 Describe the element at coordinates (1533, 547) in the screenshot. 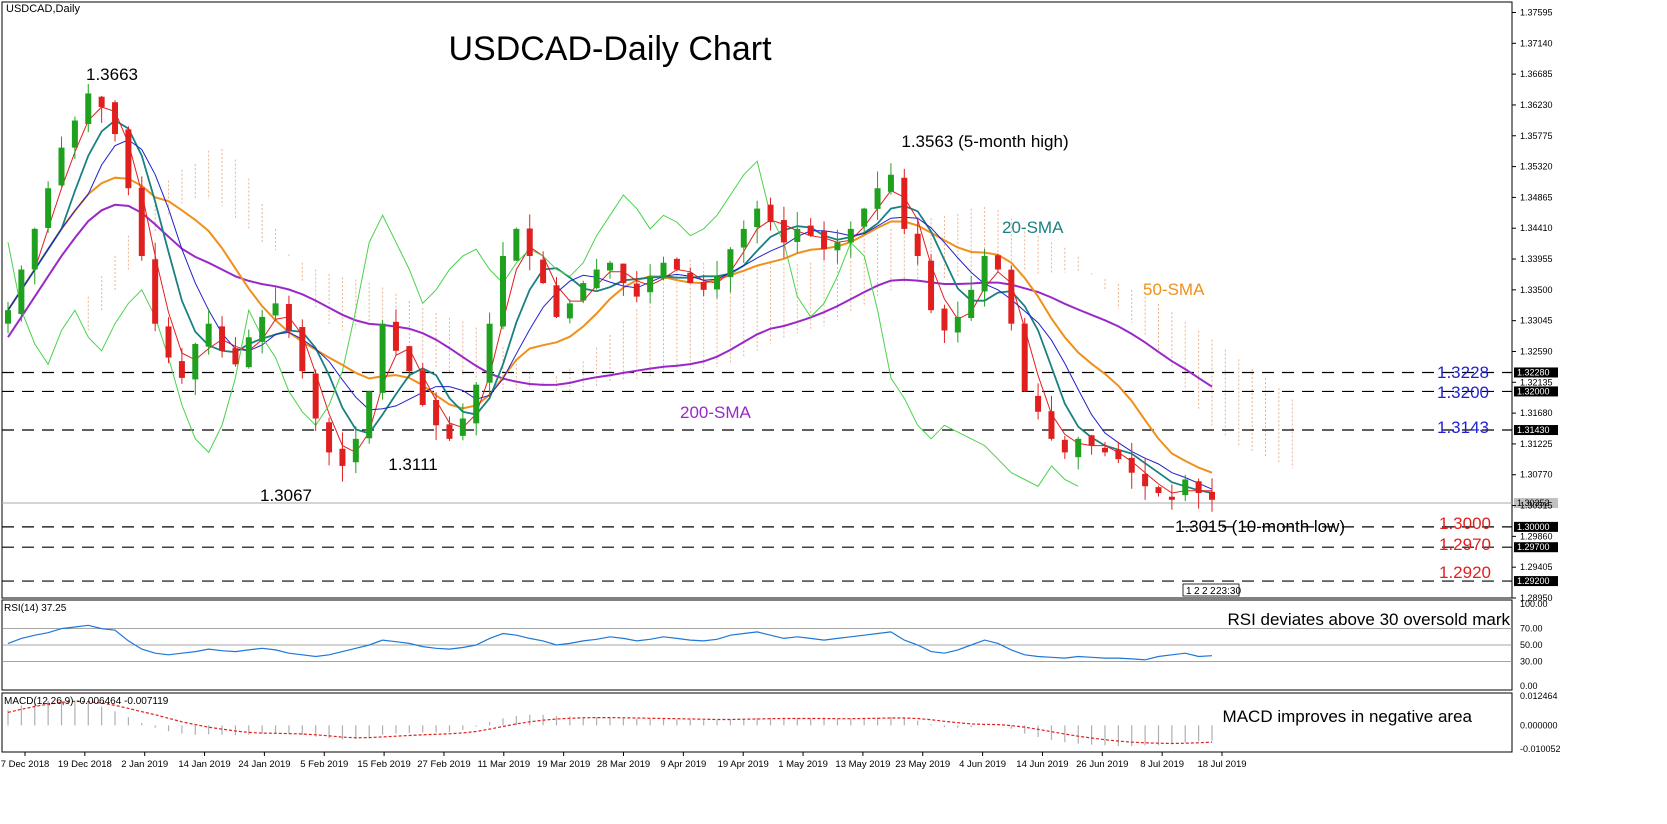

I see `level-badge-text-4: 1.29700` at that location.